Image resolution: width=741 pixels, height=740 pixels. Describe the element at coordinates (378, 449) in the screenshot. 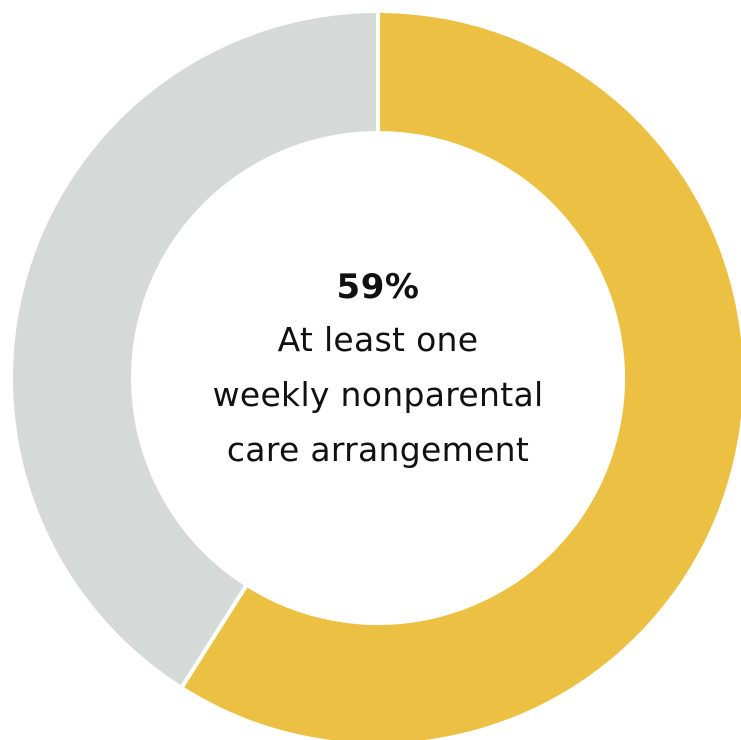

I see `center-line-3: care arrangement` at that location.